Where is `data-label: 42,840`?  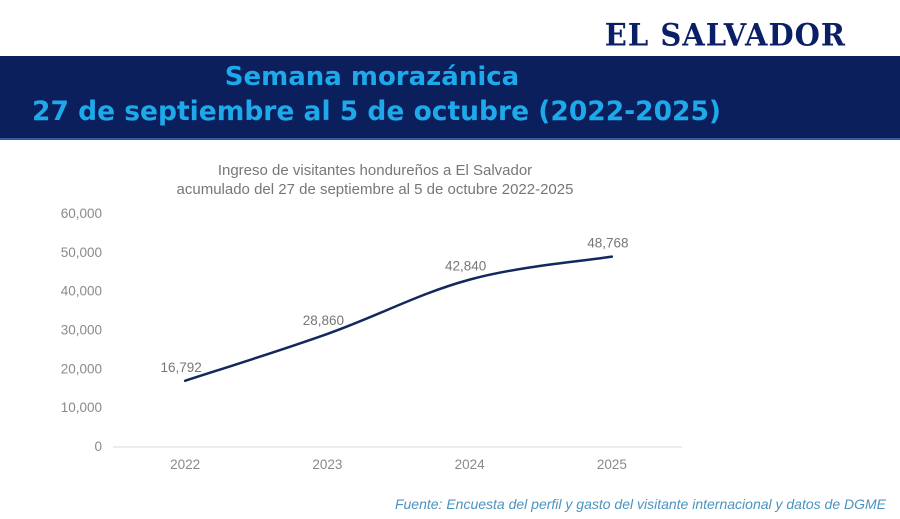
data-label: 42,840 is located at coordinates (465, 266).